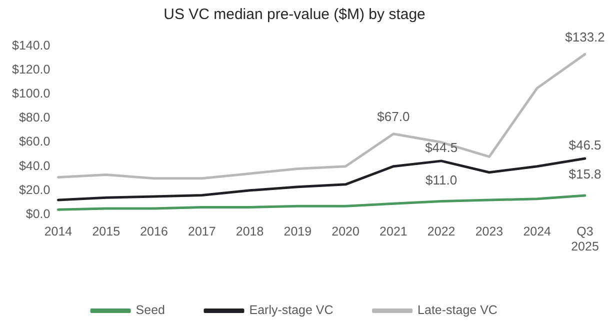 Image resolution: width=609 pixels, height=331 pixels. Describe the element at coordinates (346, 231) in the screenshot. I see `x-tick-label: 2020` at that location.